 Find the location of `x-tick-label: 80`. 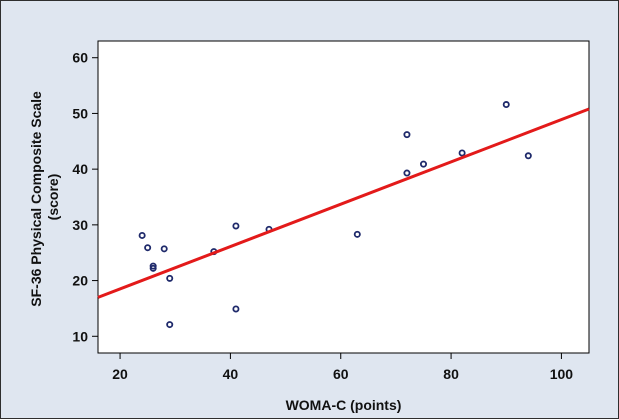

x-tick-label: 80 is located at coordinates (451, 374).